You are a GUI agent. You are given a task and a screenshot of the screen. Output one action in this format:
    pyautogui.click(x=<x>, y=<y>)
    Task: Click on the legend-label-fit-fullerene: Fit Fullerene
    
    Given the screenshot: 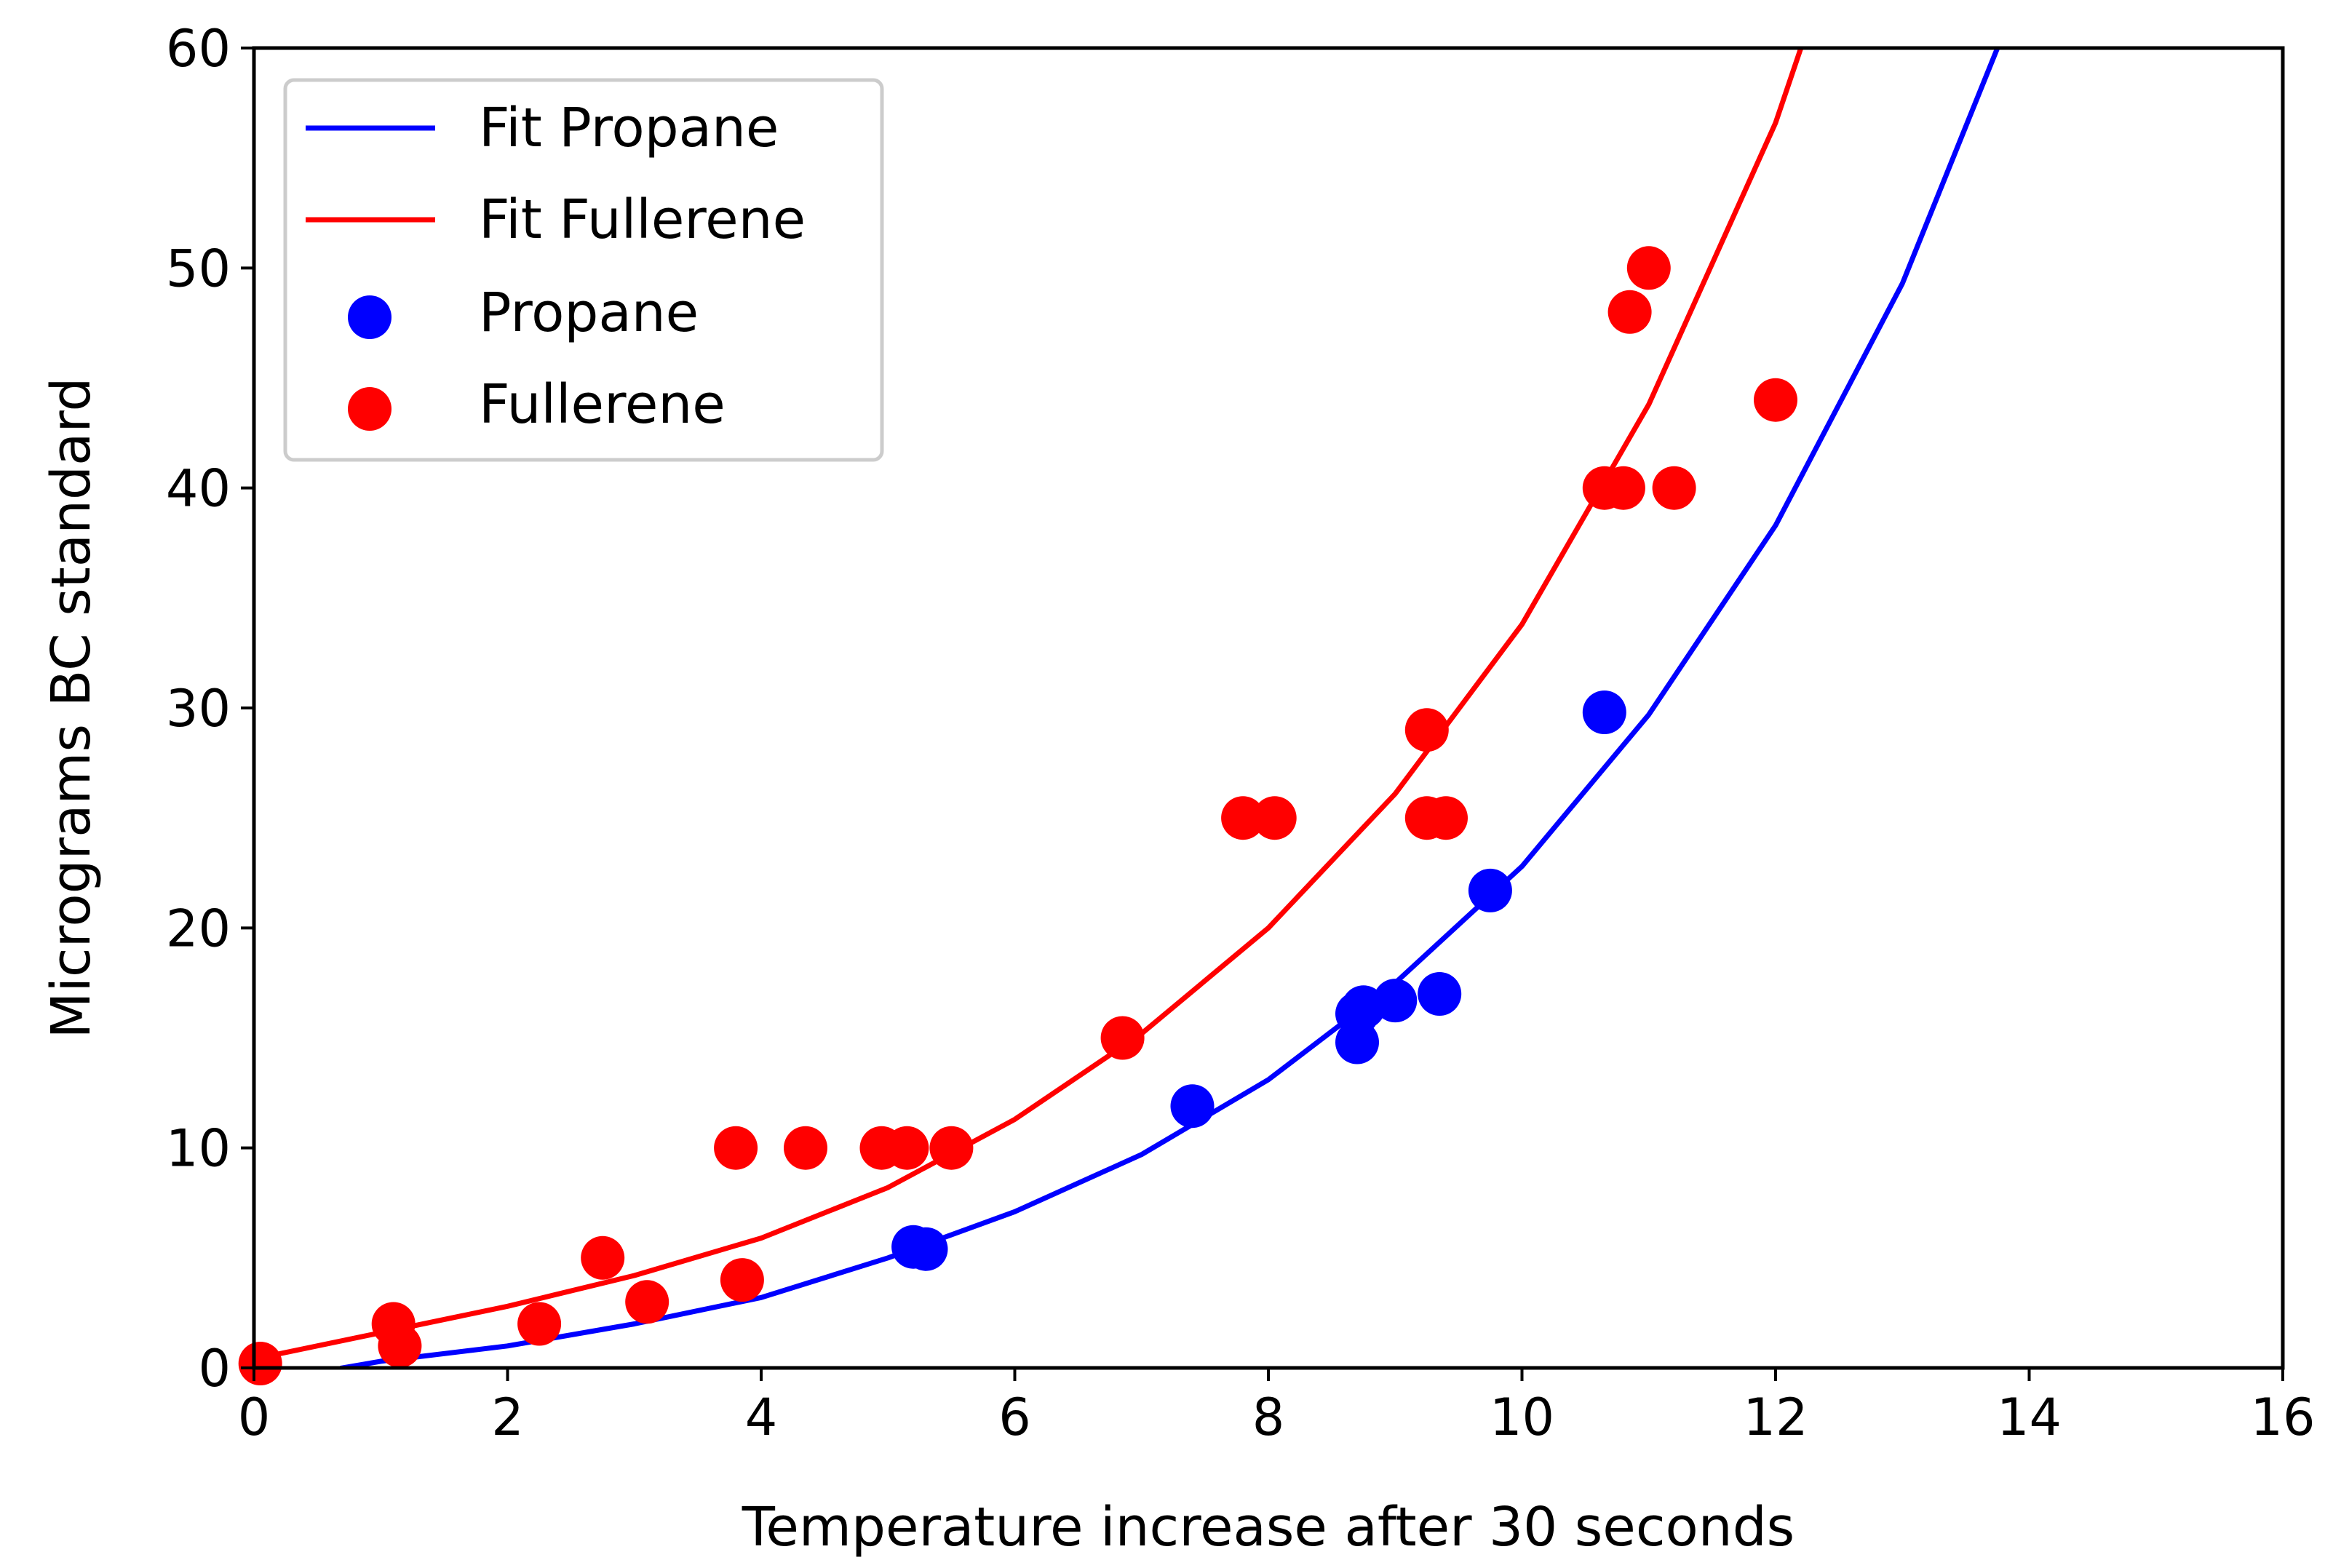 What is the action you would take?
    pyautogui.click(x=642, y=219)
    